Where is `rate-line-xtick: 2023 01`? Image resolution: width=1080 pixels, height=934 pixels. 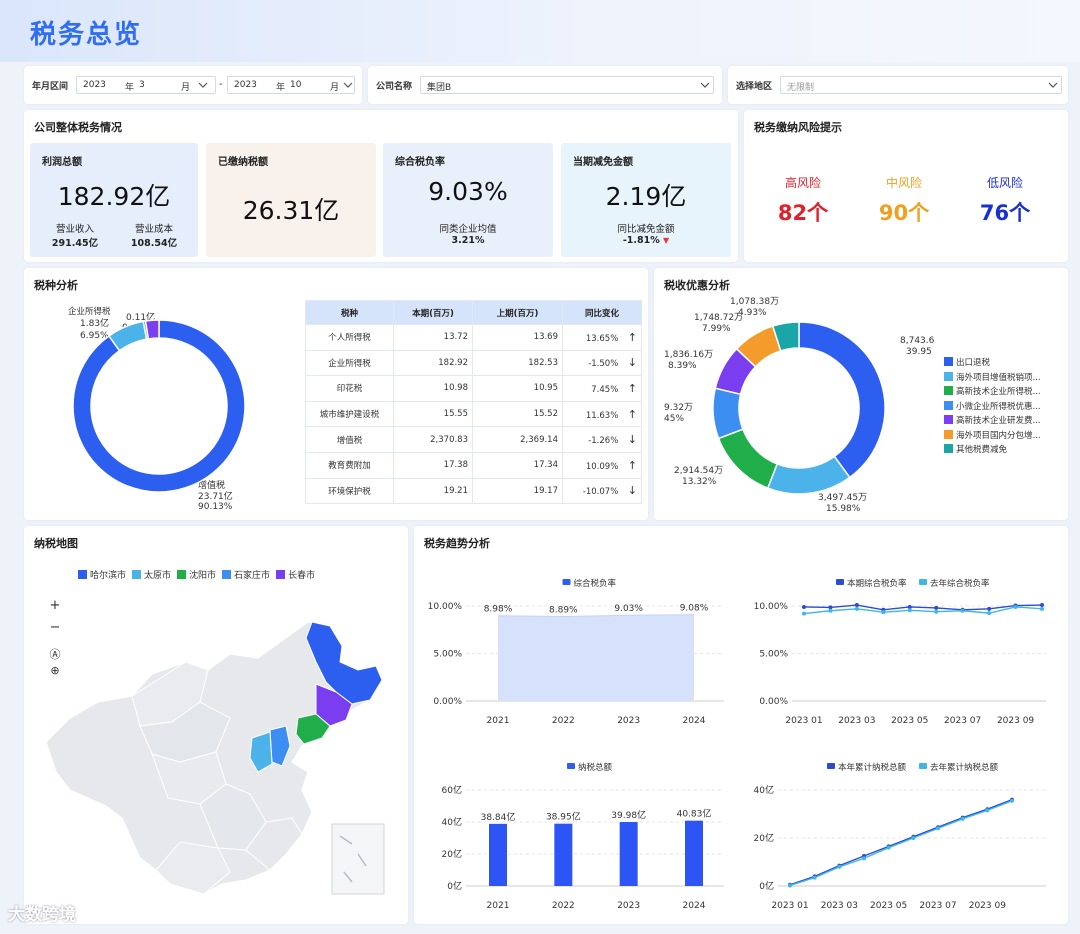 rate-line-xtick: 2023 01 is located at coordinates (803, 721).